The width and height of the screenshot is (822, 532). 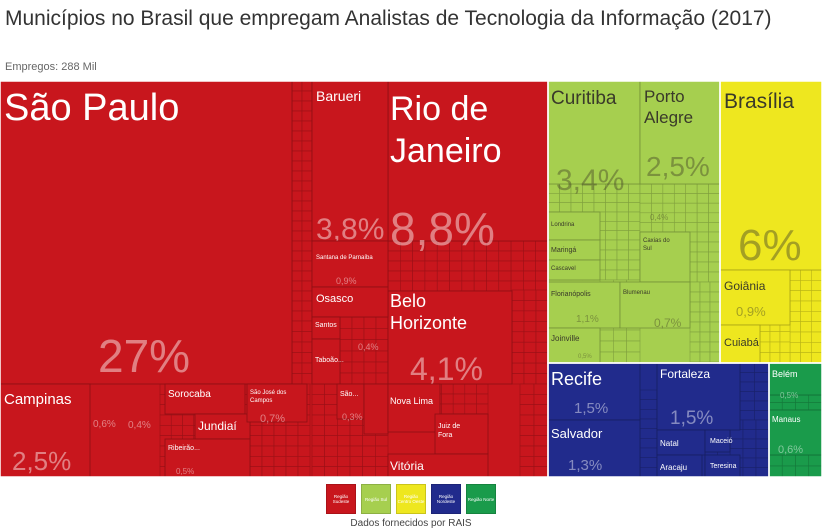 What do you see at coordinates (740, 344) in the screenshot?
I see `city-cell-cuiaba` at bounding box center [740, 344].